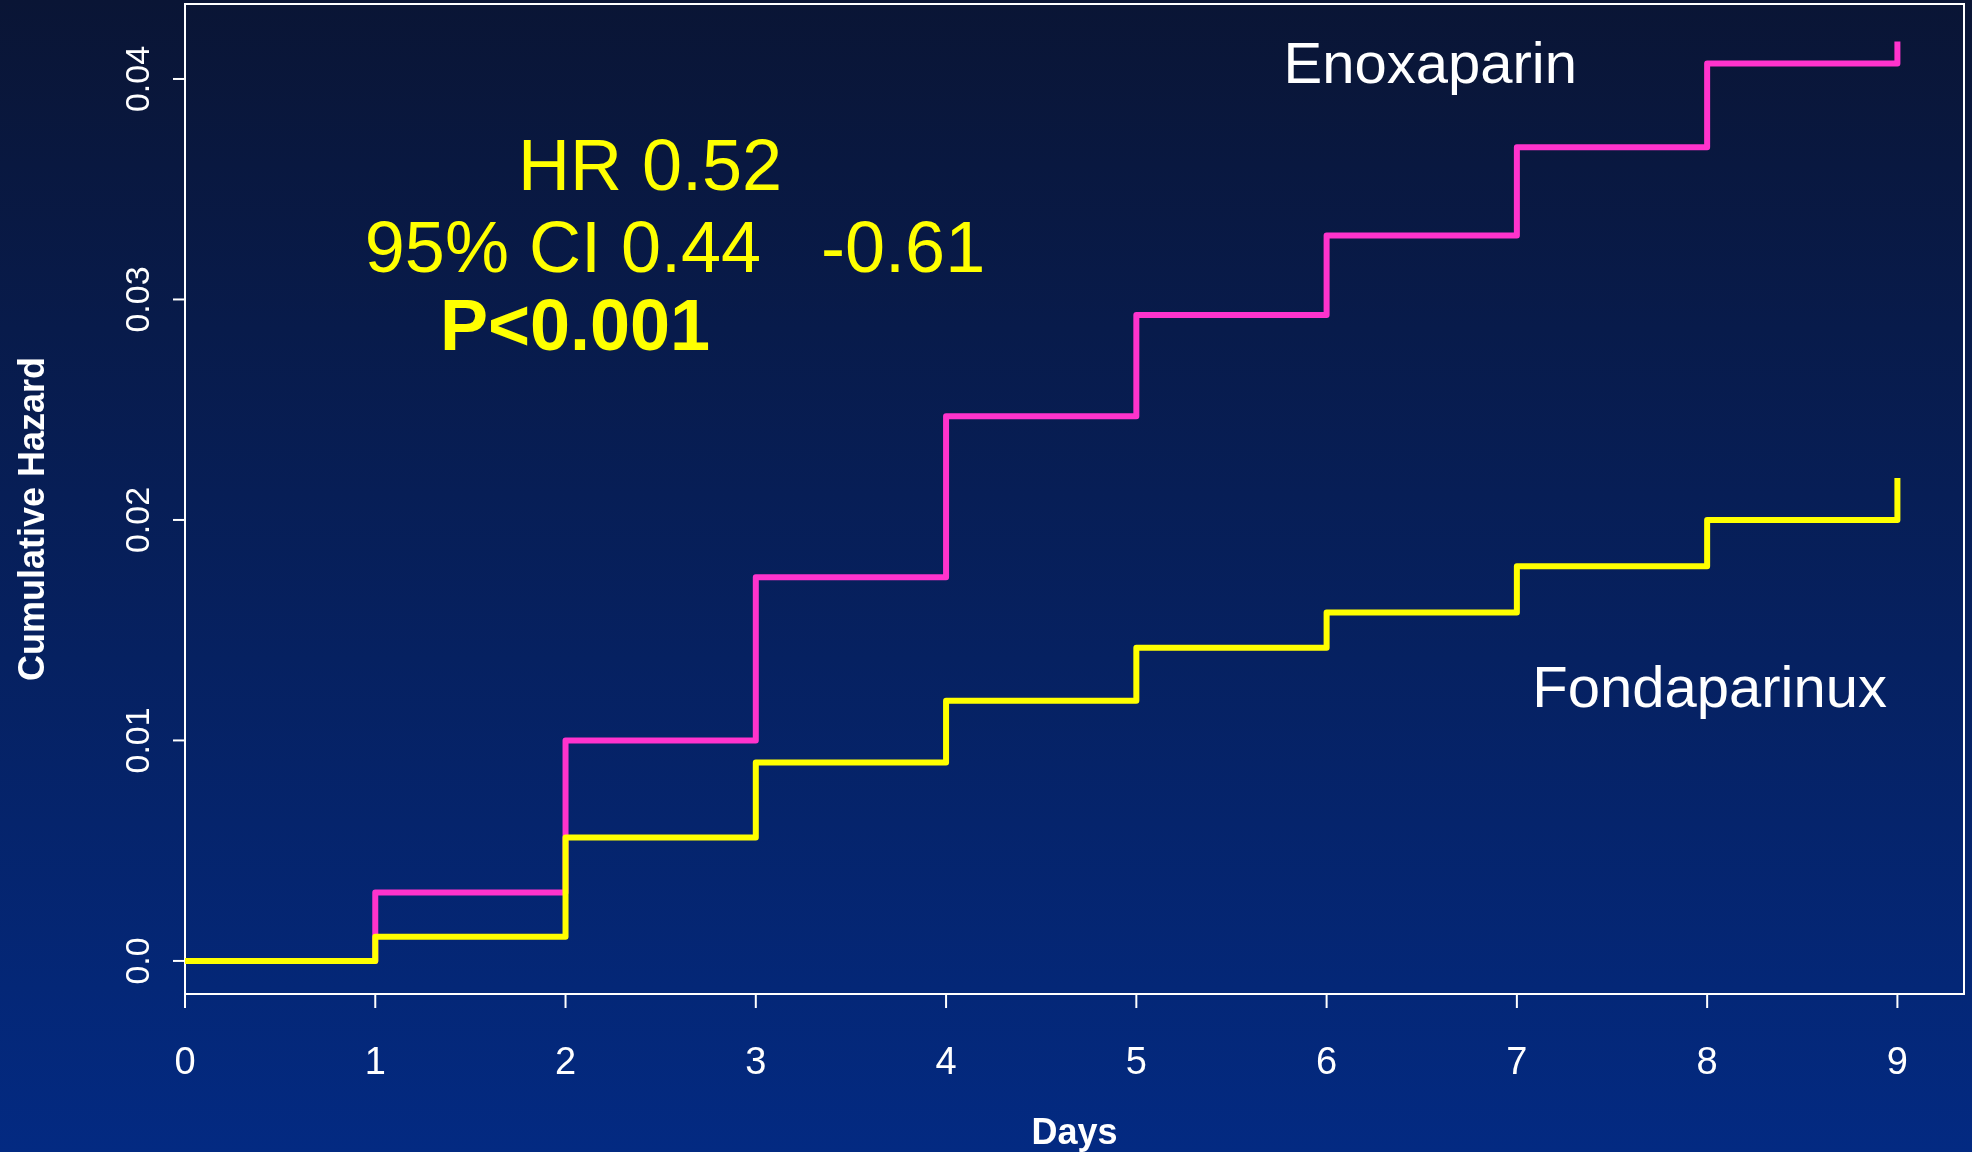 Image resolution: width=1972 pixels, height=1152 pixels. Describe the element at coordinates (185, 1061) in the screenshot. I see `x-tick-label: 0` at that location.